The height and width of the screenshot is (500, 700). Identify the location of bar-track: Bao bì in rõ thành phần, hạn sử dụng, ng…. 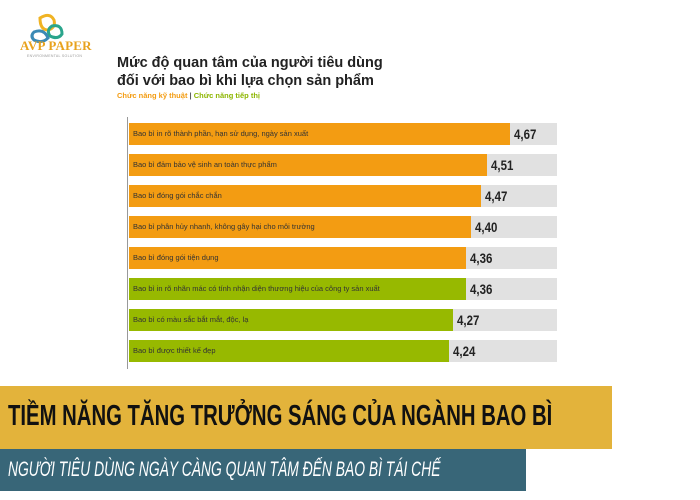
(343, 134).